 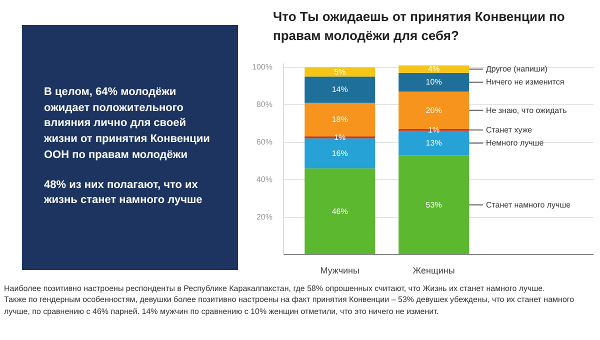 What do you see at coordinates (517, 69) in the screenshot?
I see `text: Другое (напиши)` at bounding box center [517, 69].